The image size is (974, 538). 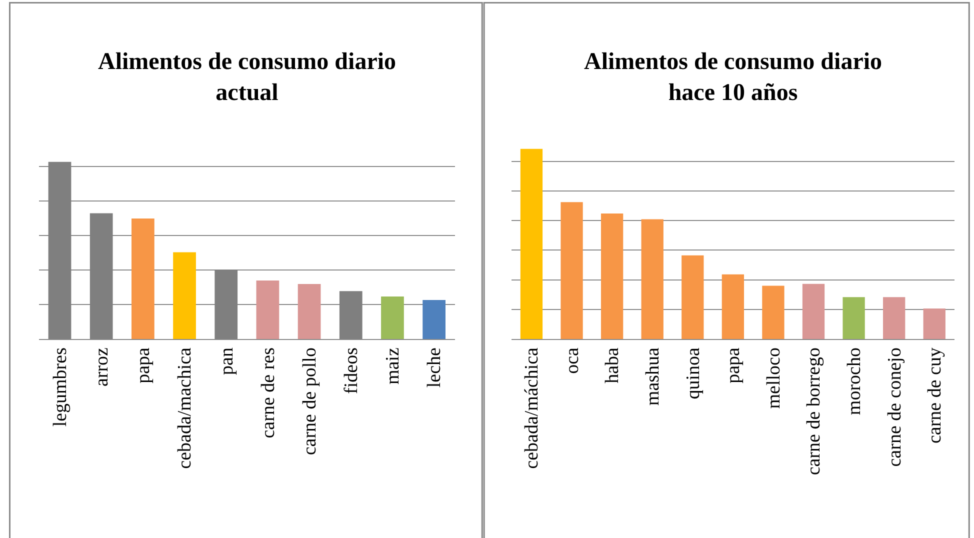 I want to click on x-tick-label: maiz, so click(x=393, y=366).